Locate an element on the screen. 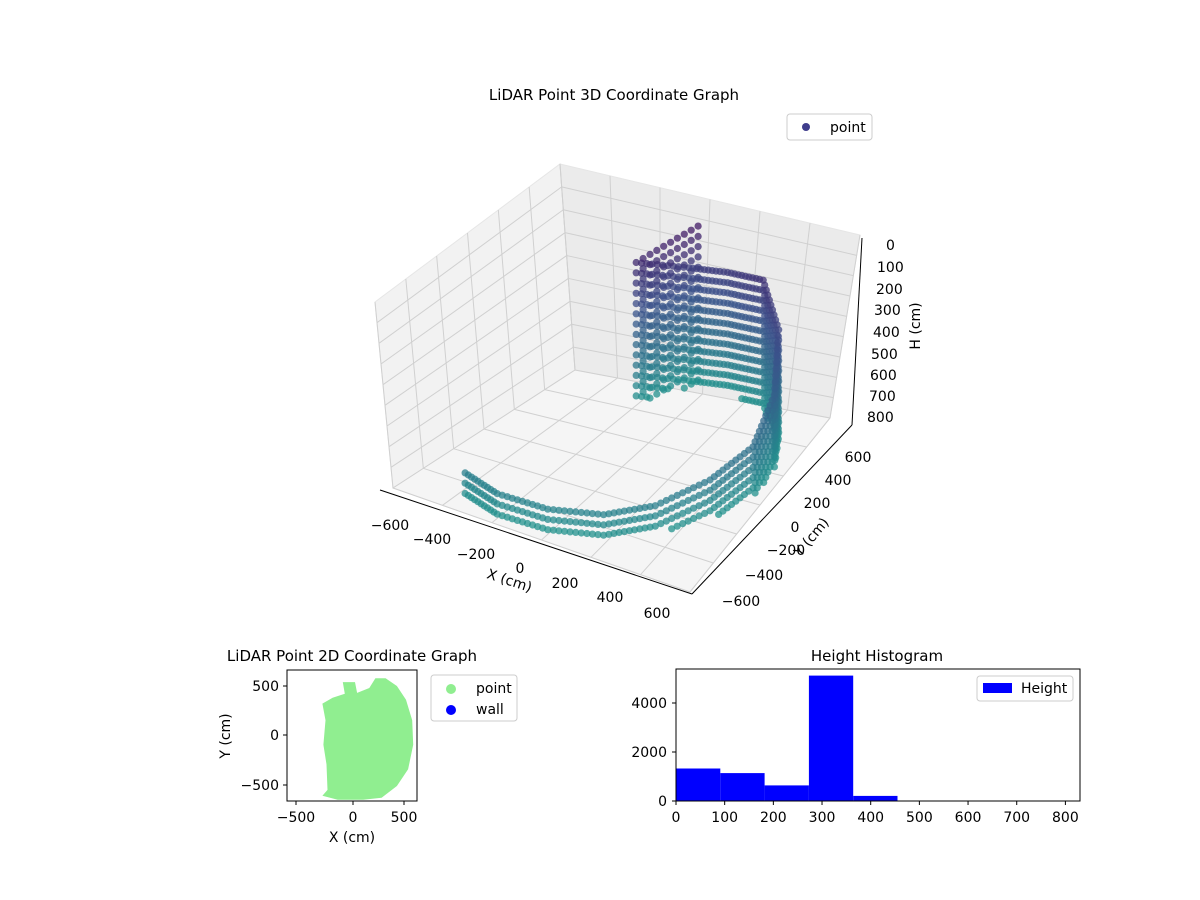 The height and width of the screenshot is (900, 1200). y-axis-line is located at coordinates (772, 509).